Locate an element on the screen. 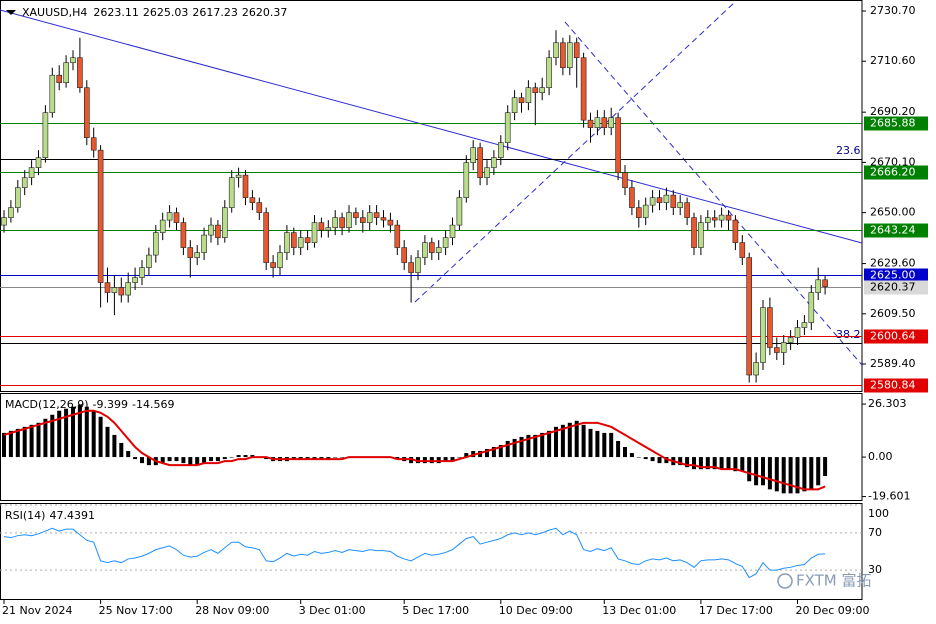  level-label: 2666.20 is located at coordinates (893, 172).